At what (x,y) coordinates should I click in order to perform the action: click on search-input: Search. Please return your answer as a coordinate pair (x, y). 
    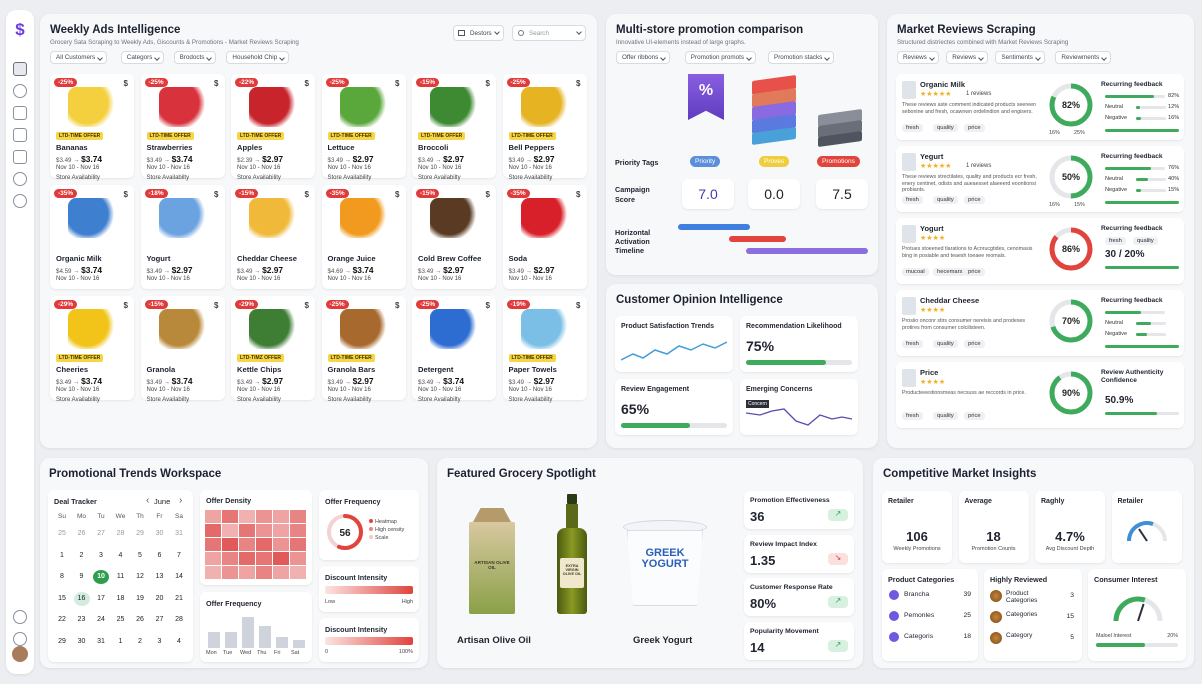
    Looking at the image, I should click on (549, 33).